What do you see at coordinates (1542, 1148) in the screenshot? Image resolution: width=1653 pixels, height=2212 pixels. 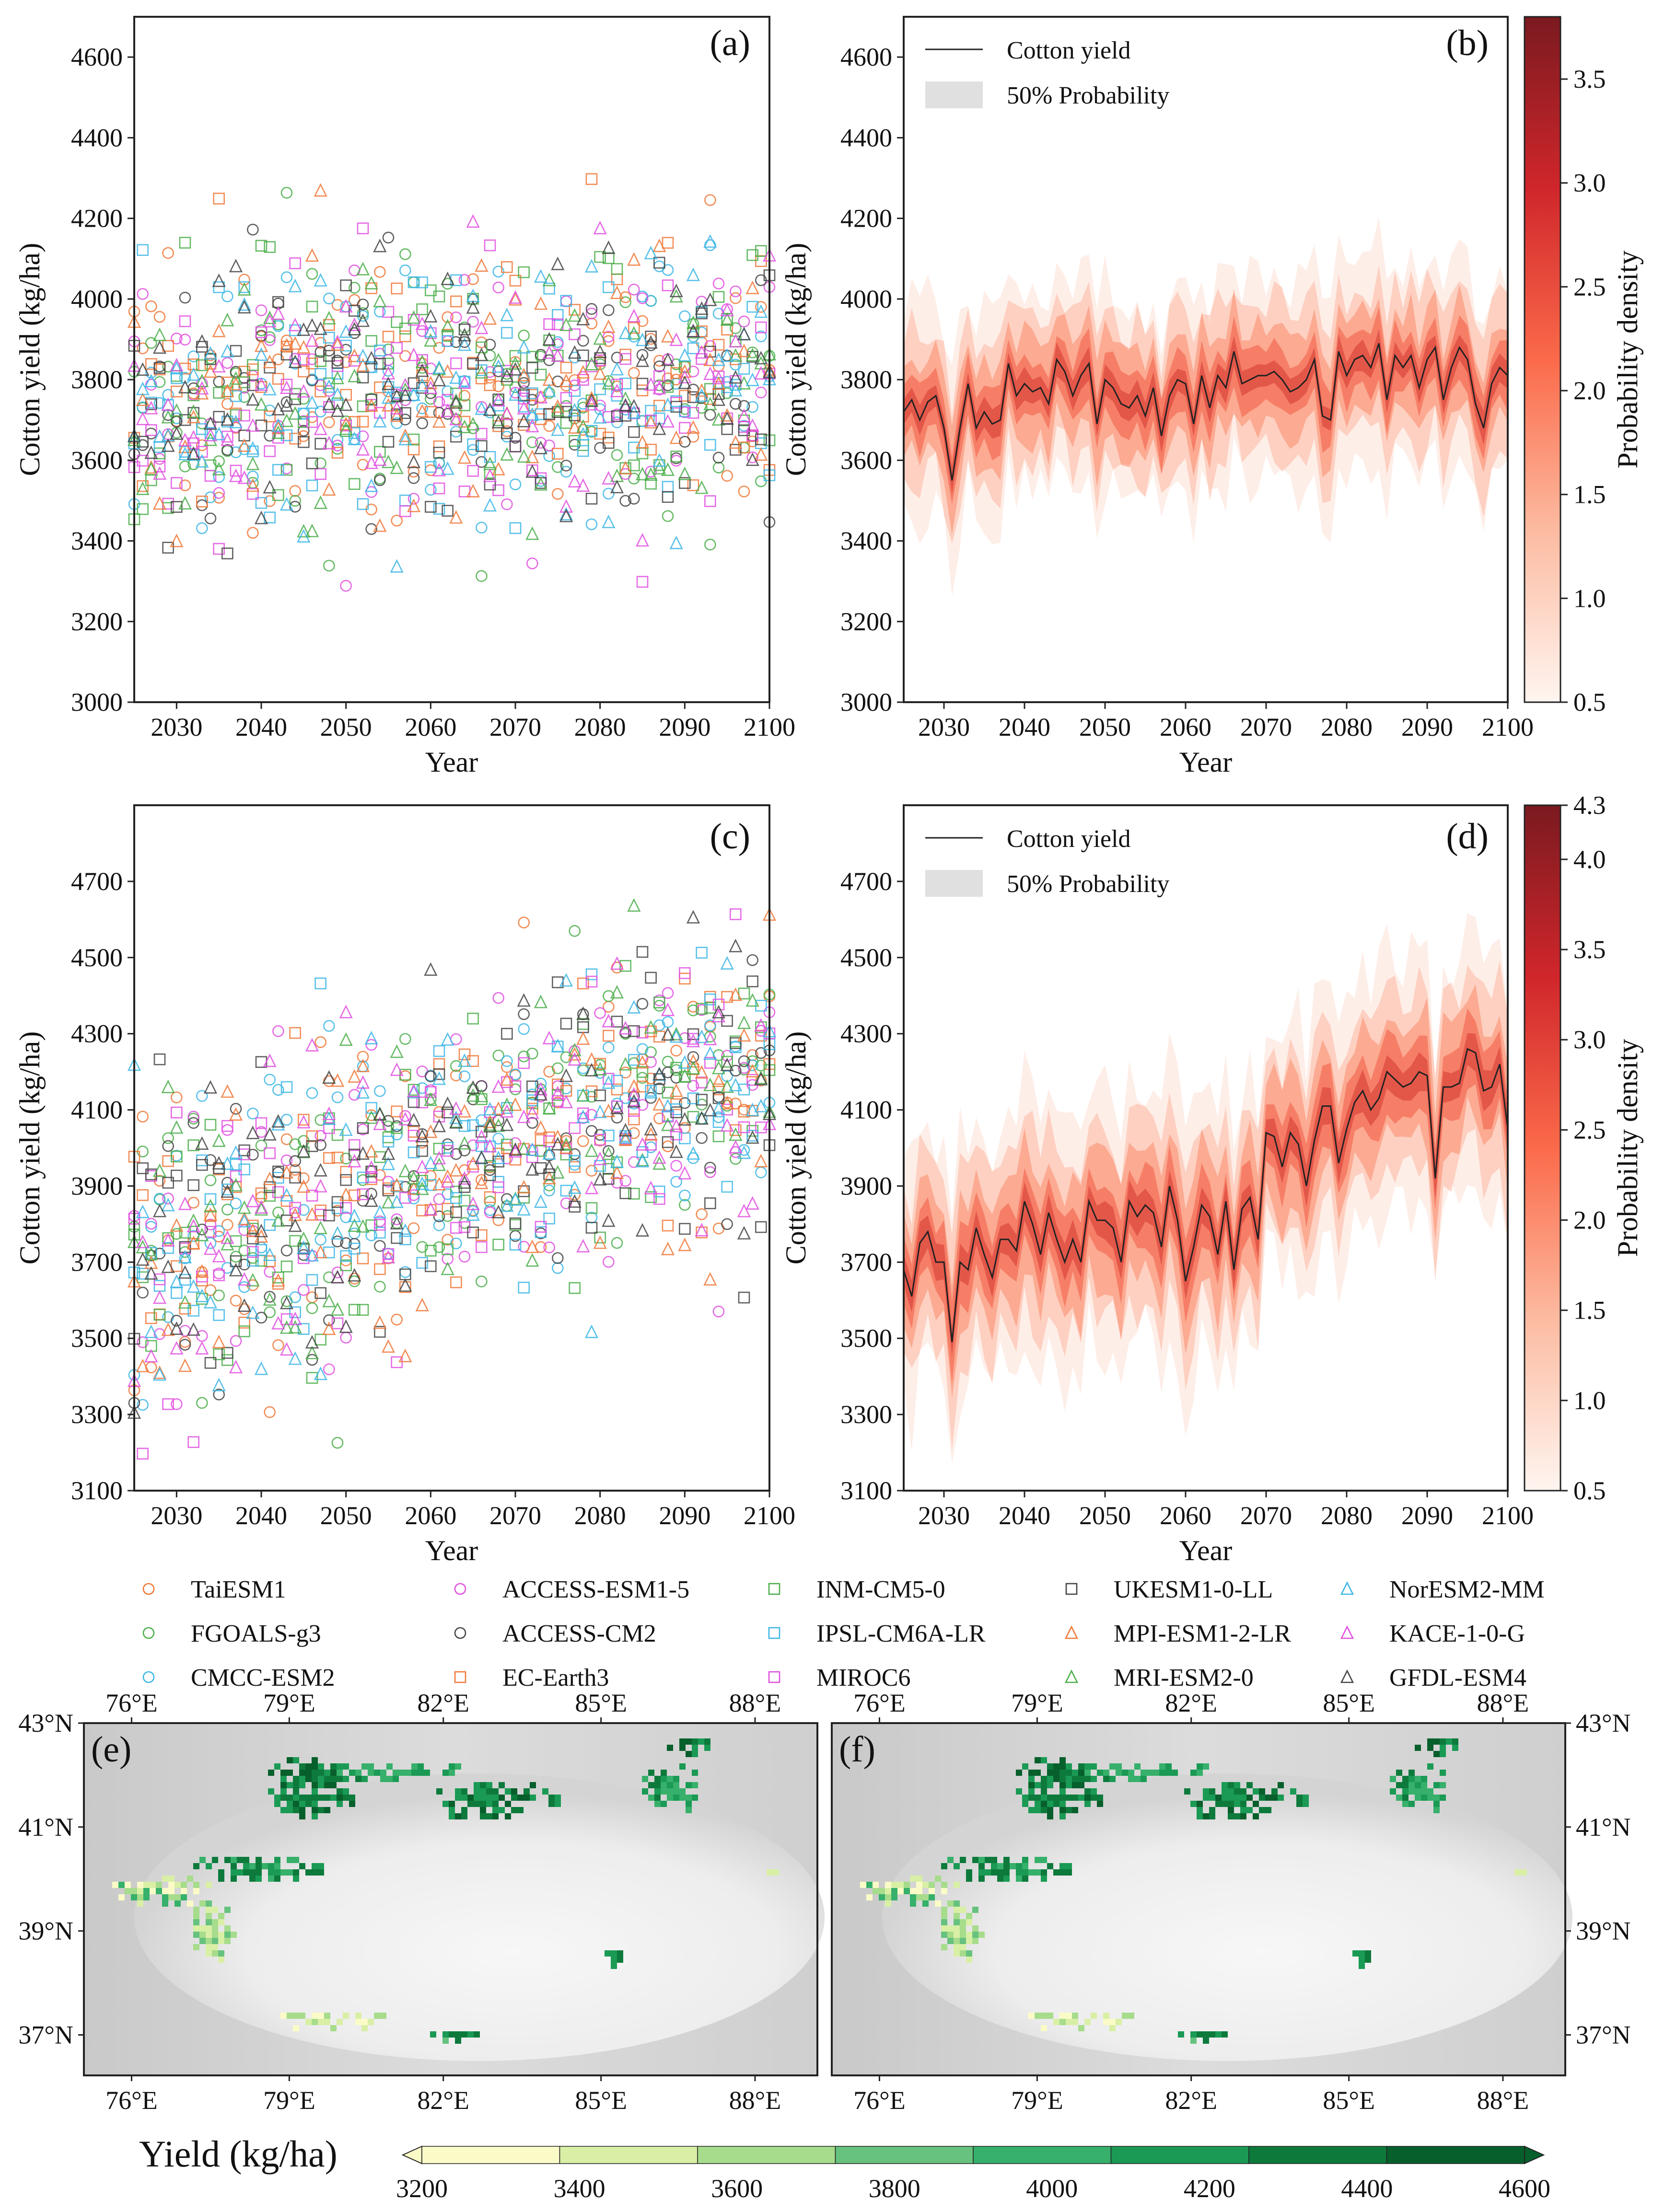 I see `colorbar-d` at bounding box center [1542, 1148].